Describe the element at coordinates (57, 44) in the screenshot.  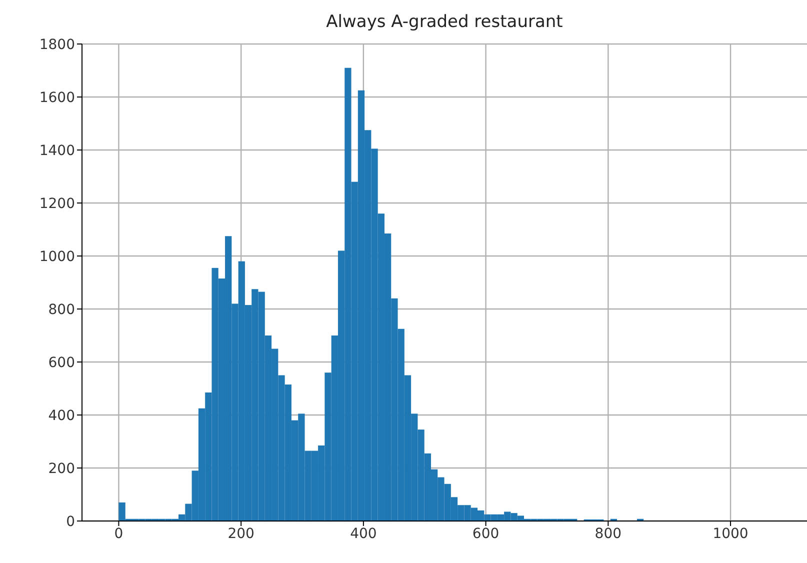
I see `y-tick-label: 1800` at that location.